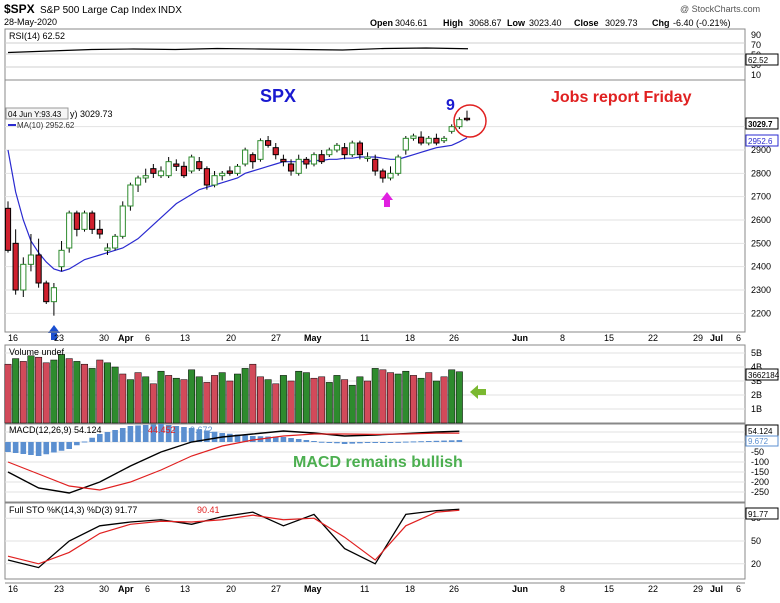 The image size is (780, 603). I want to click on close-value: 3029.73, so click(621, 23).